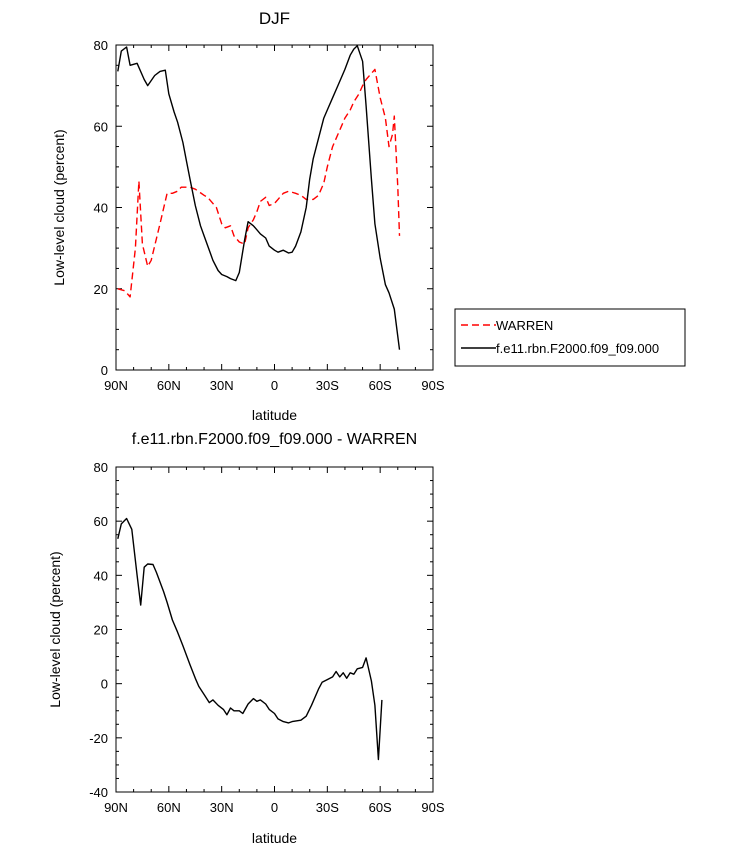 The width and height of the screenshot is (733, 855). I want to click on y-tick-label: -40, so click(98, 792).